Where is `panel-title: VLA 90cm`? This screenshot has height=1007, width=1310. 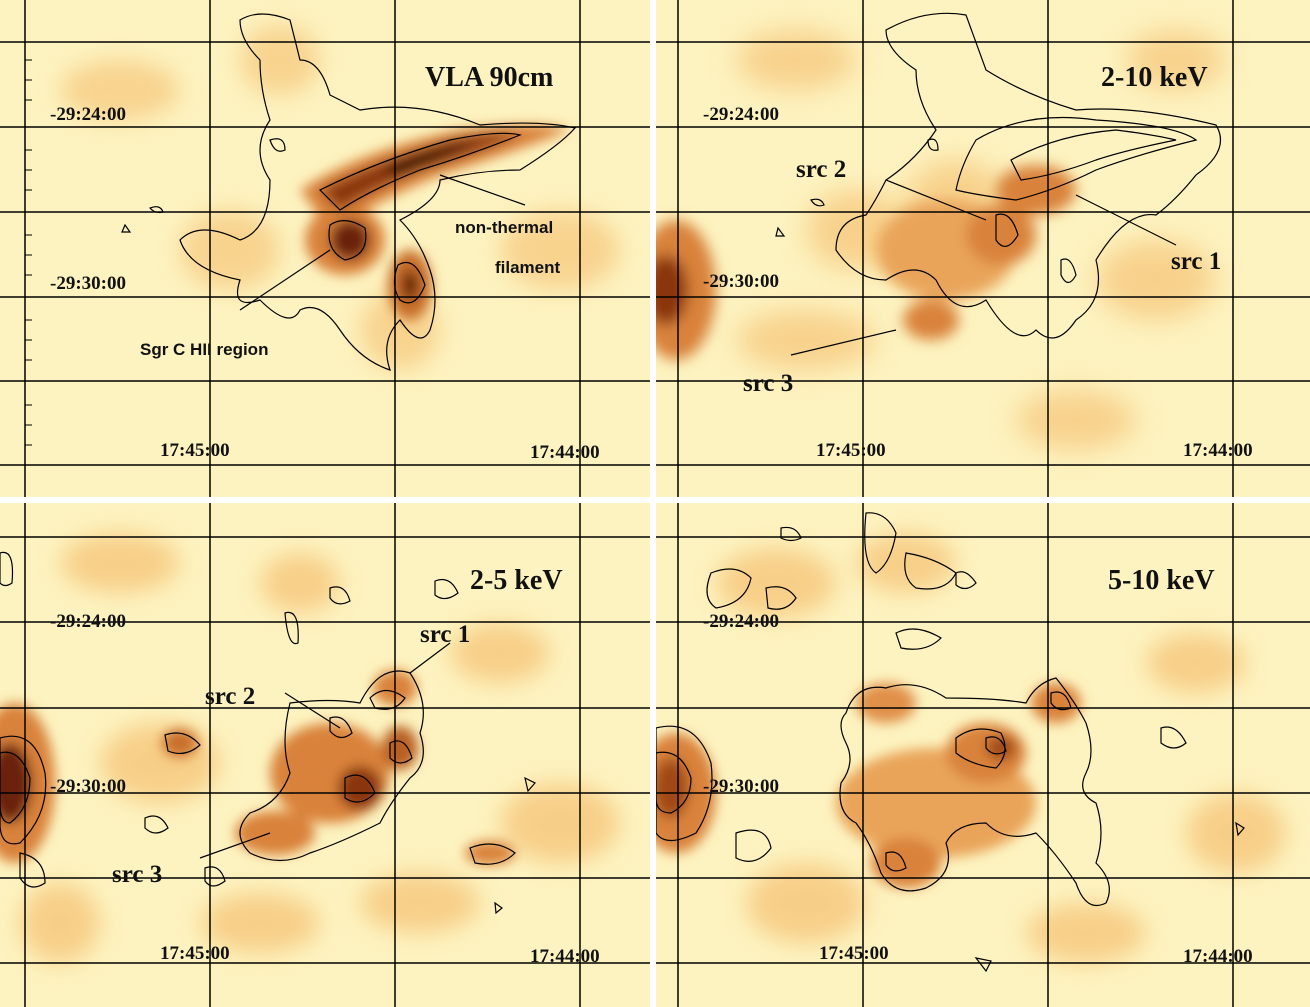 panel-title: VLA 90cm is located at coordinates (489, 77).